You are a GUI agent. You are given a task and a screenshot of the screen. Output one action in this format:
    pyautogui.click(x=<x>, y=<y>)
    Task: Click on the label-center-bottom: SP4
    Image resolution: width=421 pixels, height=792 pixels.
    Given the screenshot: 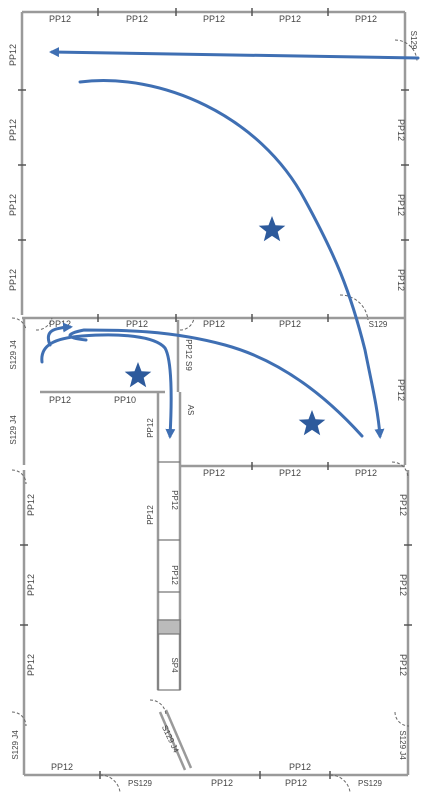 What is the action you would take?
    pyautogui.click(x=174, y=665)
    